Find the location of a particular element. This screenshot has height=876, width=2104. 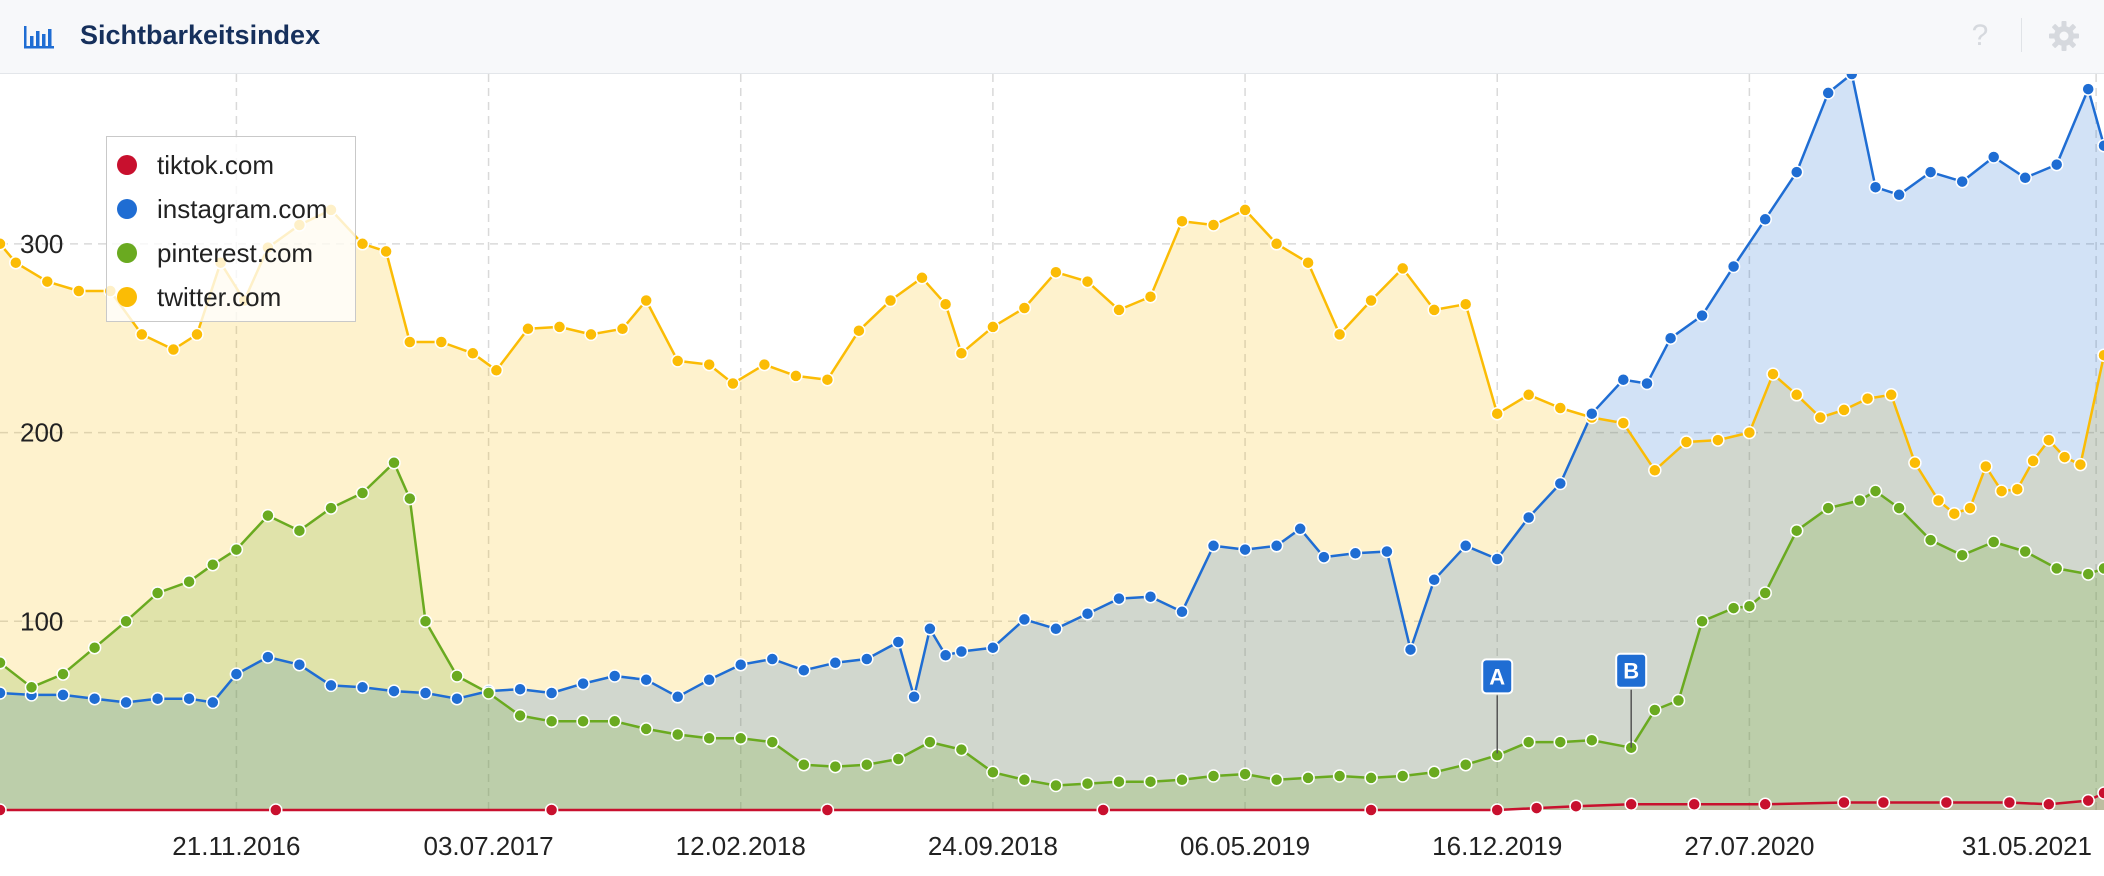

legend-label: twitter.com is located at coordinates (219, 296).